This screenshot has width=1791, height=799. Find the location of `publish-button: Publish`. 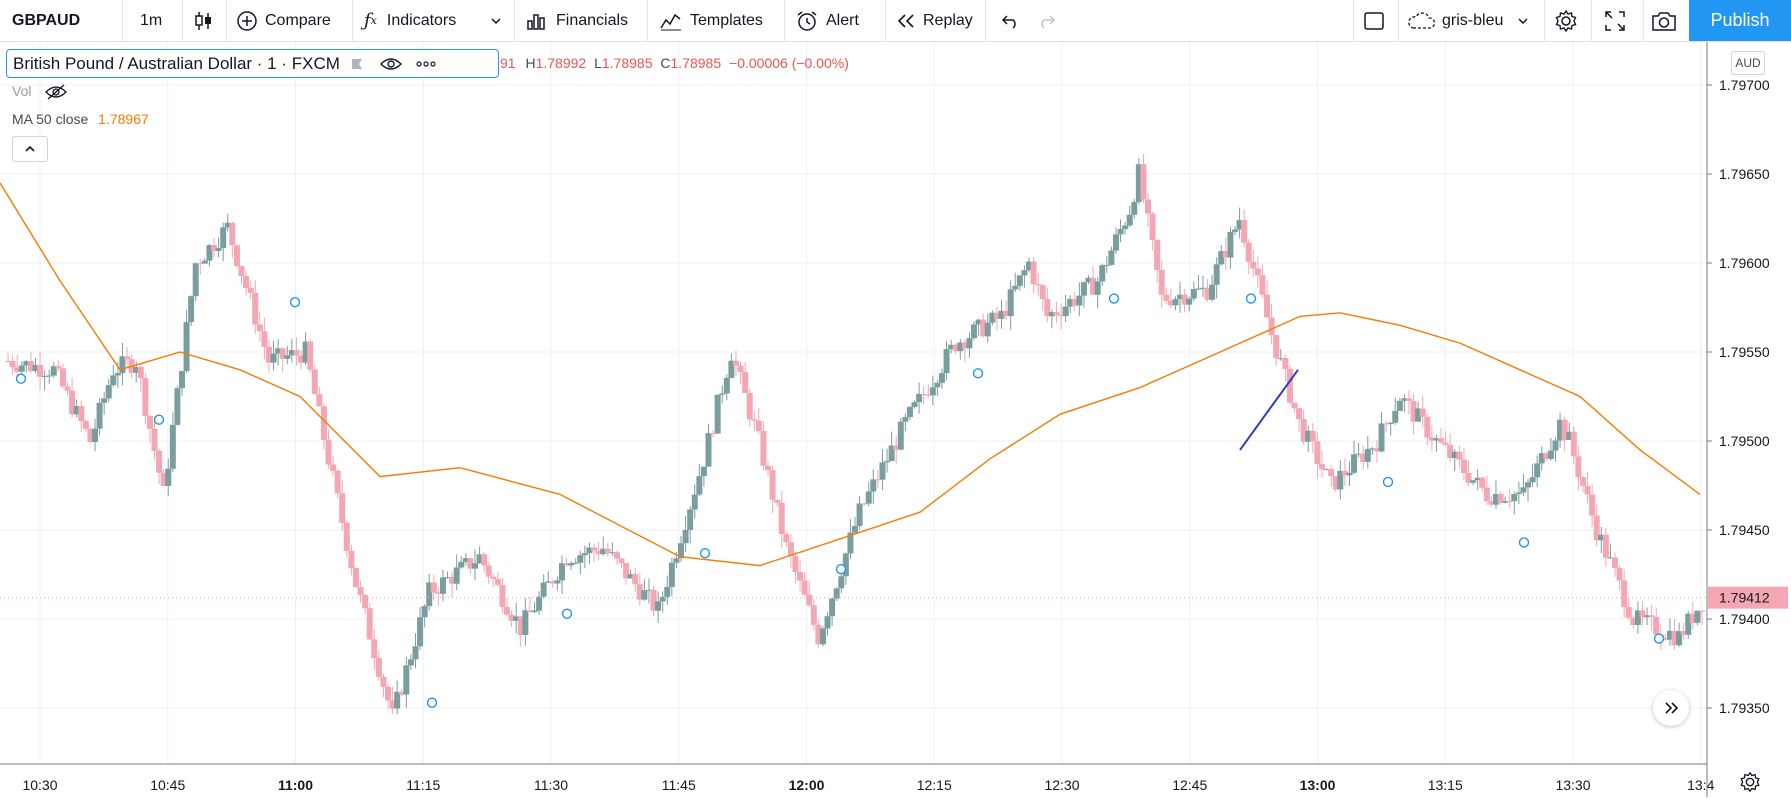

publish-button: Publish is located at coordinates (1740, 20).